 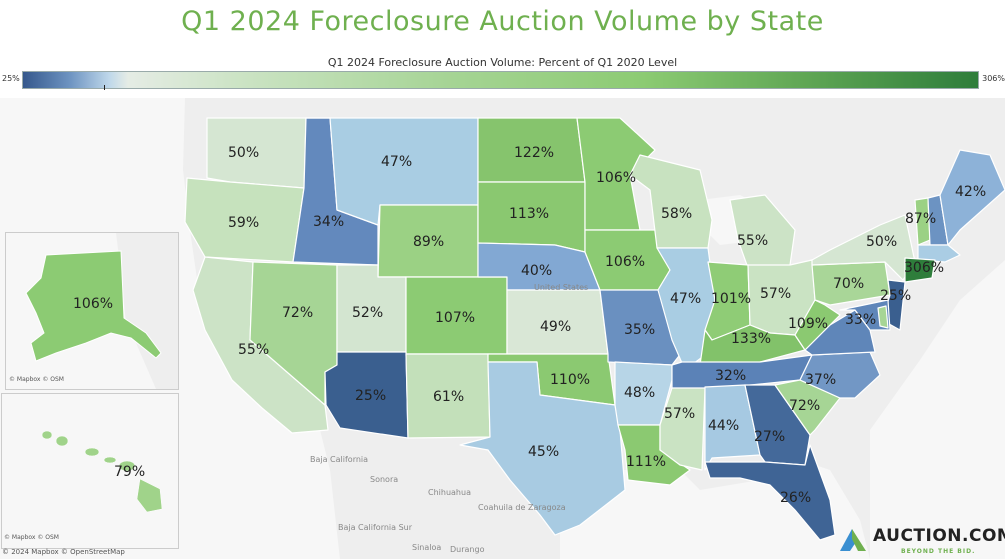 I want to click on label-NV: 72%, so click(x=297, y=313).